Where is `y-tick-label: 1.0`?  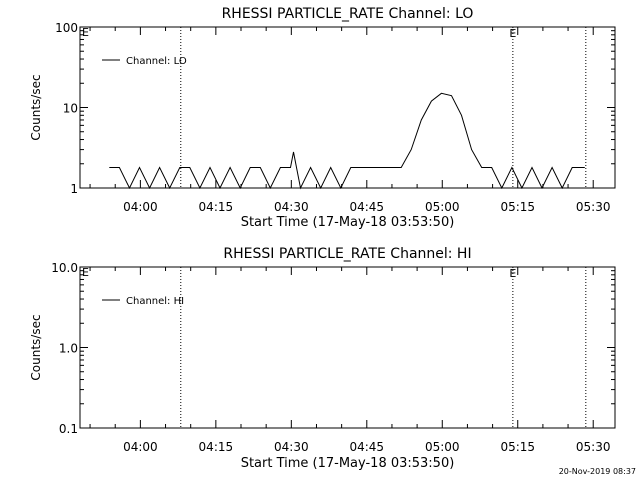
y-tick-label: 1.0 is located at coordinates (68, 349).